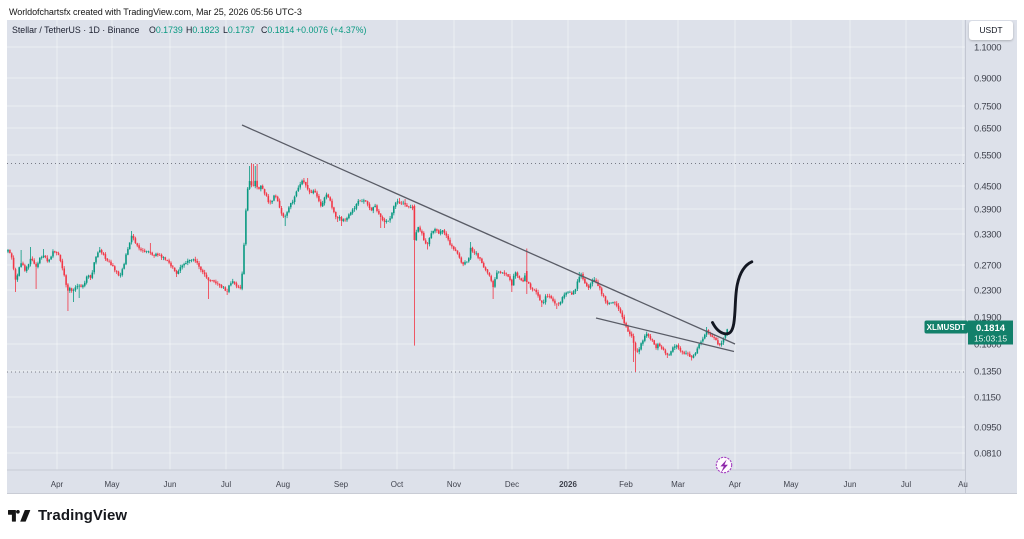 This screenshot has height=539, width=1024. What do you see at coordinates (987, 107) in the screenshot?
I see `svg-text: 0.7500` at bounding box center [987, 107].